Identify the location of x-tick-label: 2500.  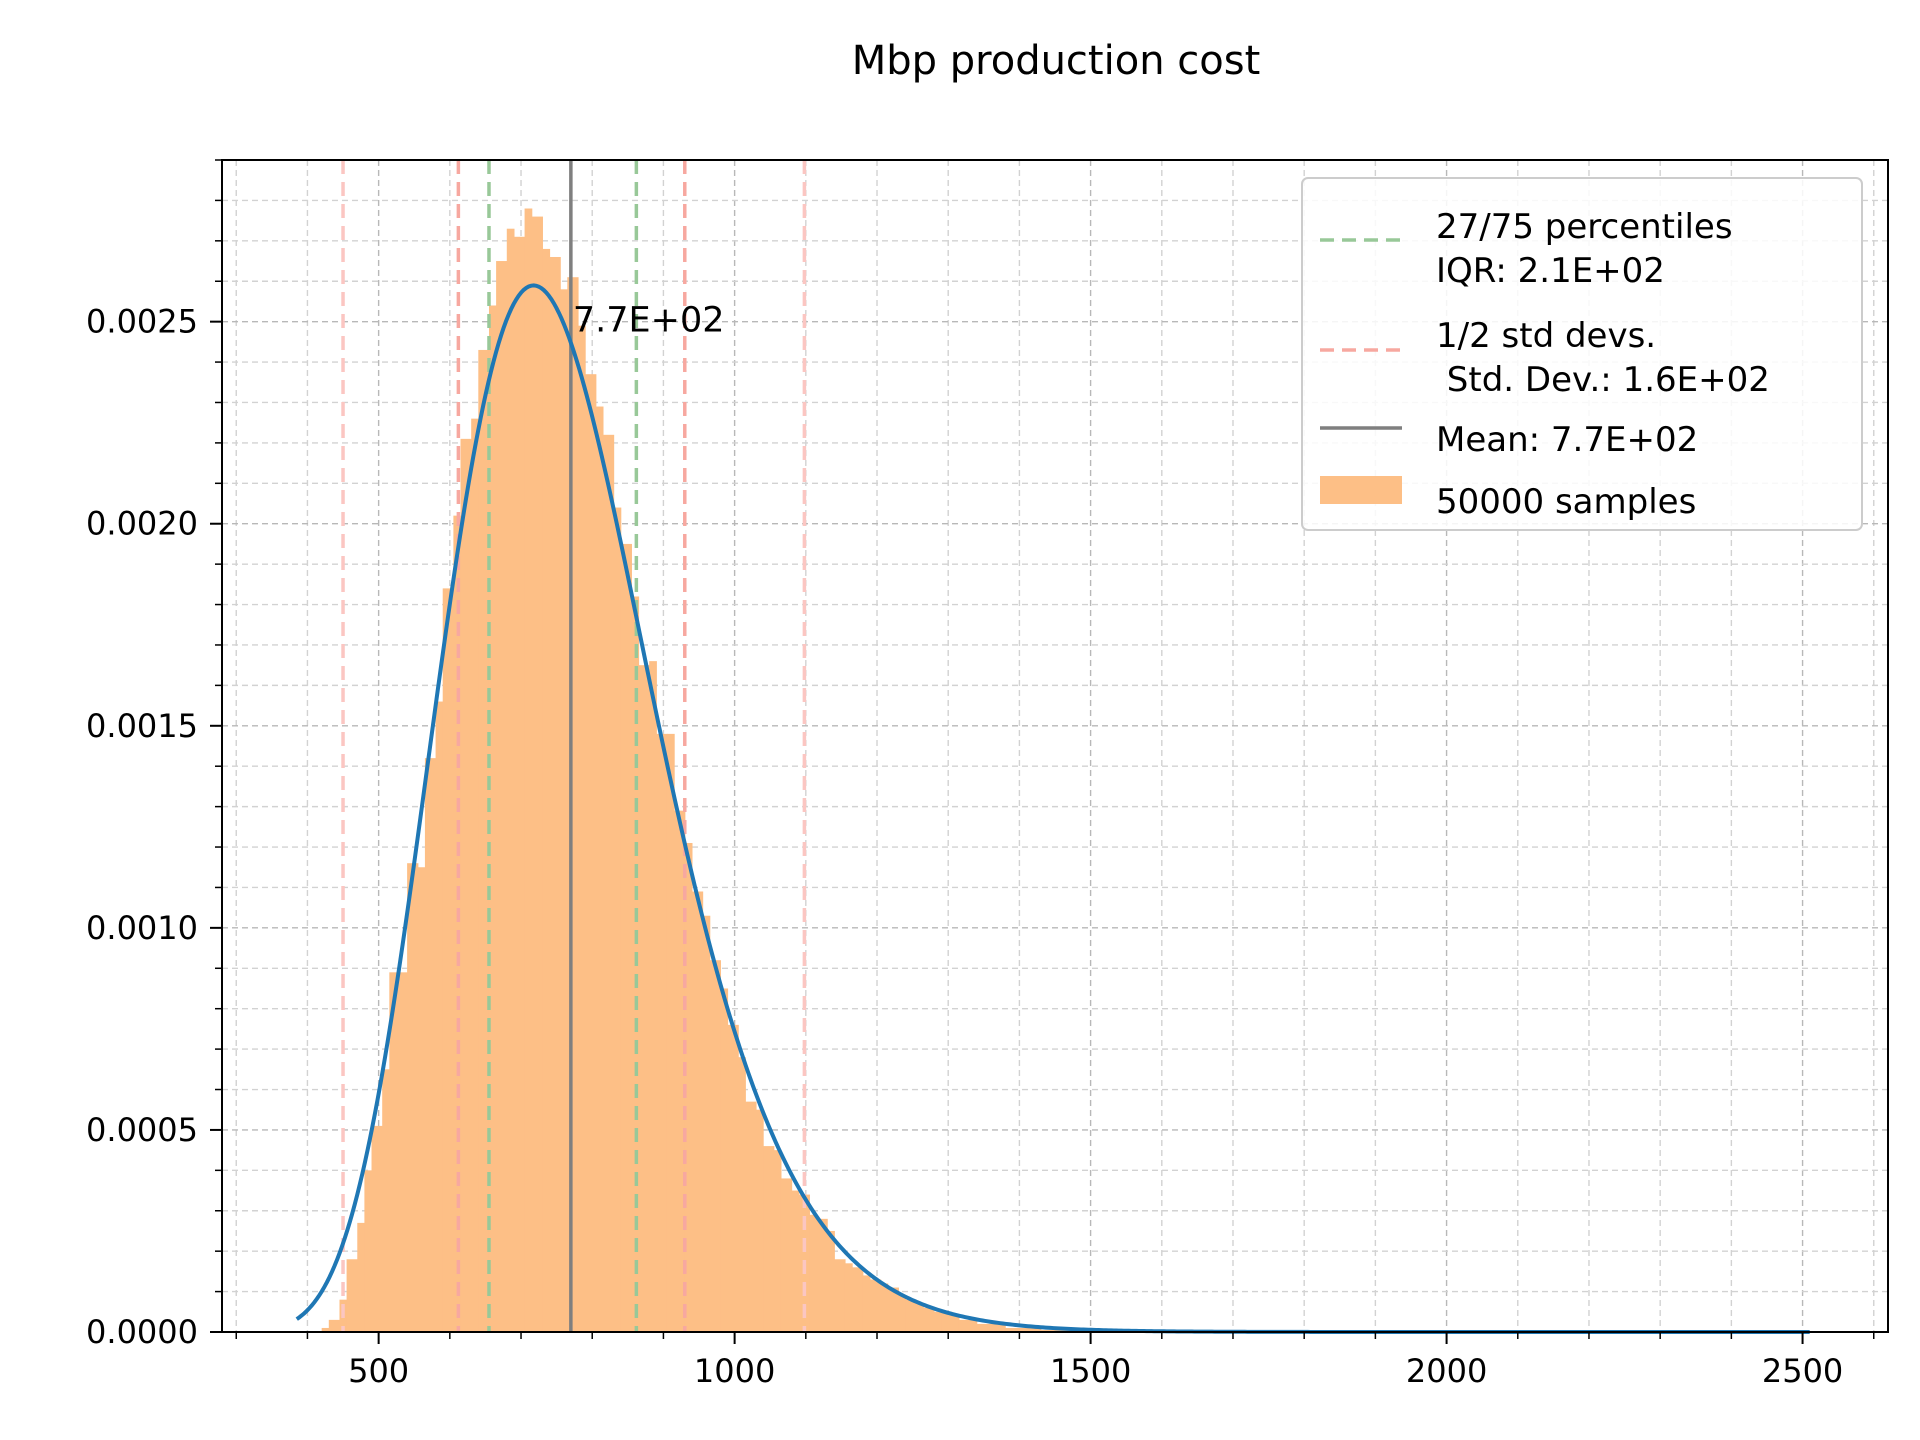
(1802, 1371).